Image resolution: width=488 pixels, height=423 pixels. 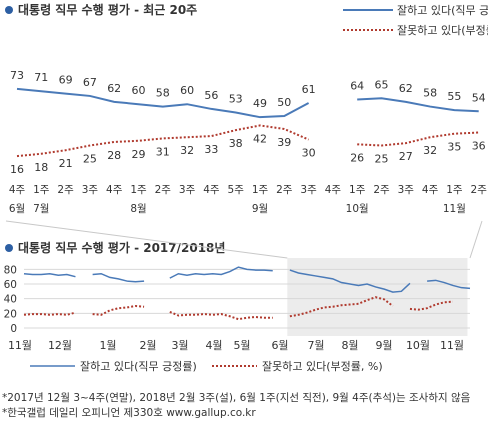 I want to click on data-label-positive-0: 73, so click(x=17, y=75).